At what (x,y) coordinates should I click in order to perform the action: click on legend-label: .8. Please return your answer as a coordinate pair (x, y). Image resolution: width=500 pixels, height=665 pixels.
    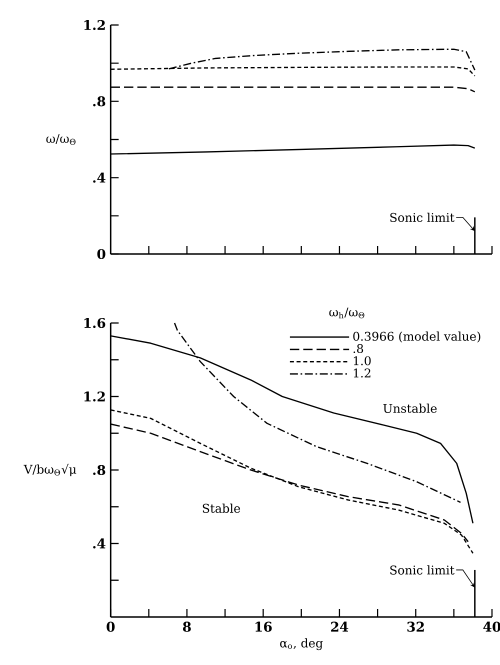
    Looking at the image, I should click on (359, 349).